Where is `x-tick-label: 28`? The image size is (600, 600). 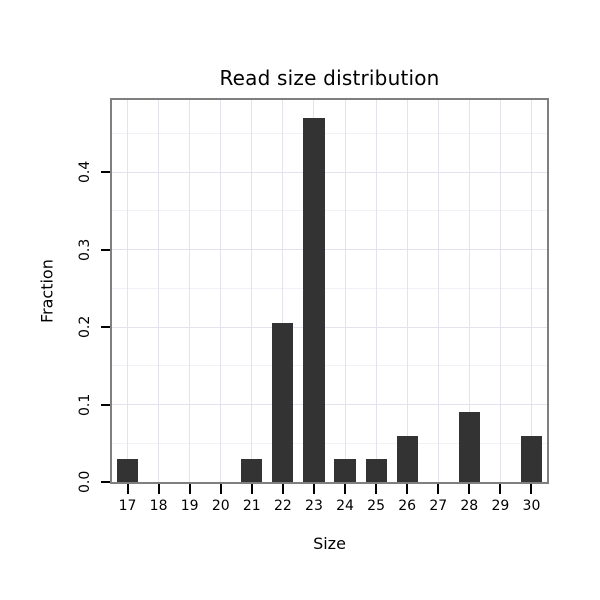 x-tick-label: 28 is located at coordinates (469, 506).